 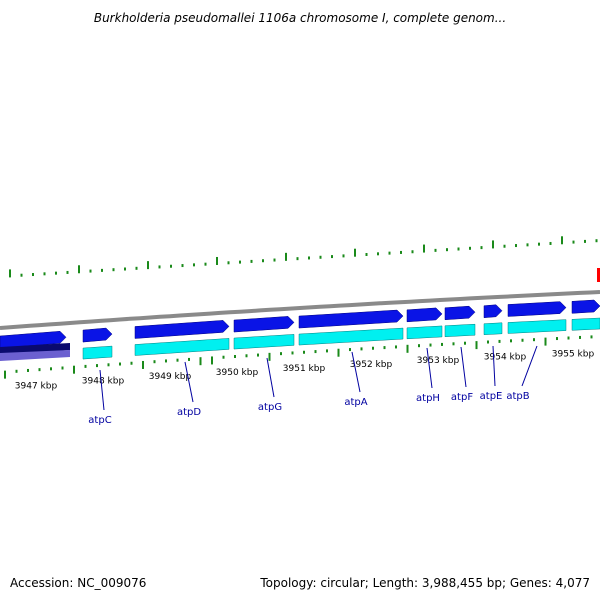 What do you see at coordinates (462, 397) in the screenshot?
I see `gene-label-atpF: atpF` at bounding box center [462, 397].